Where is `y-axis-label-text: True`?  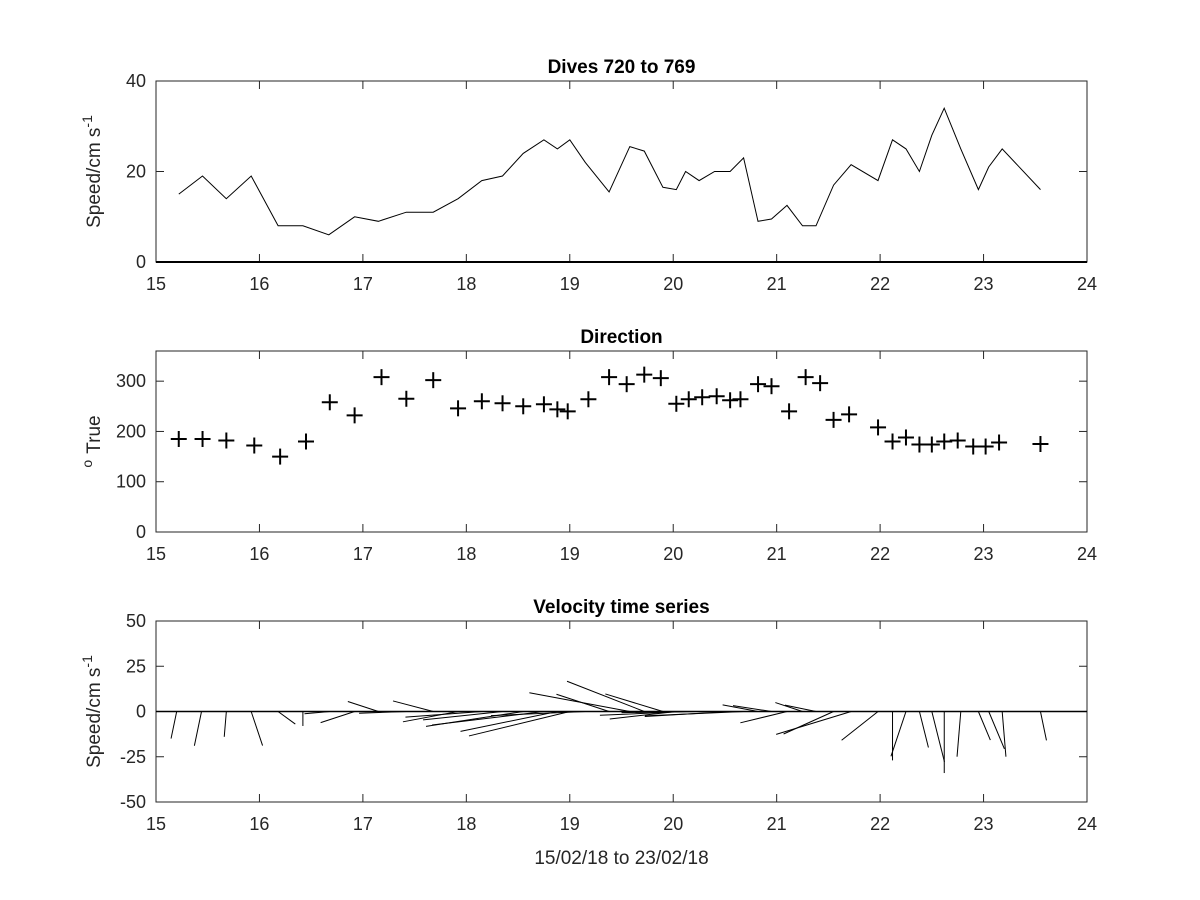 y-axis-label-text: True is located at coordinates (94, 434).